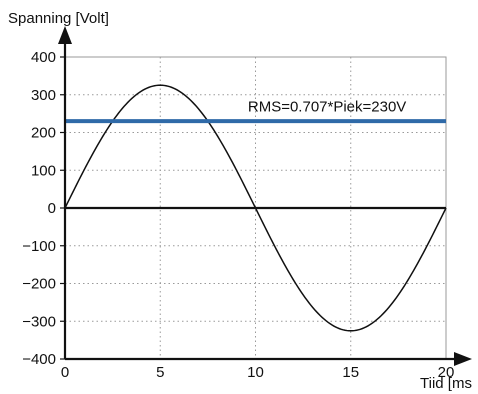 This screenshot has width=478, height=394. Describe the element at coordinates (446, 383) in the screenshot. I see `x-axis-title: Tiid [ms` at that location.